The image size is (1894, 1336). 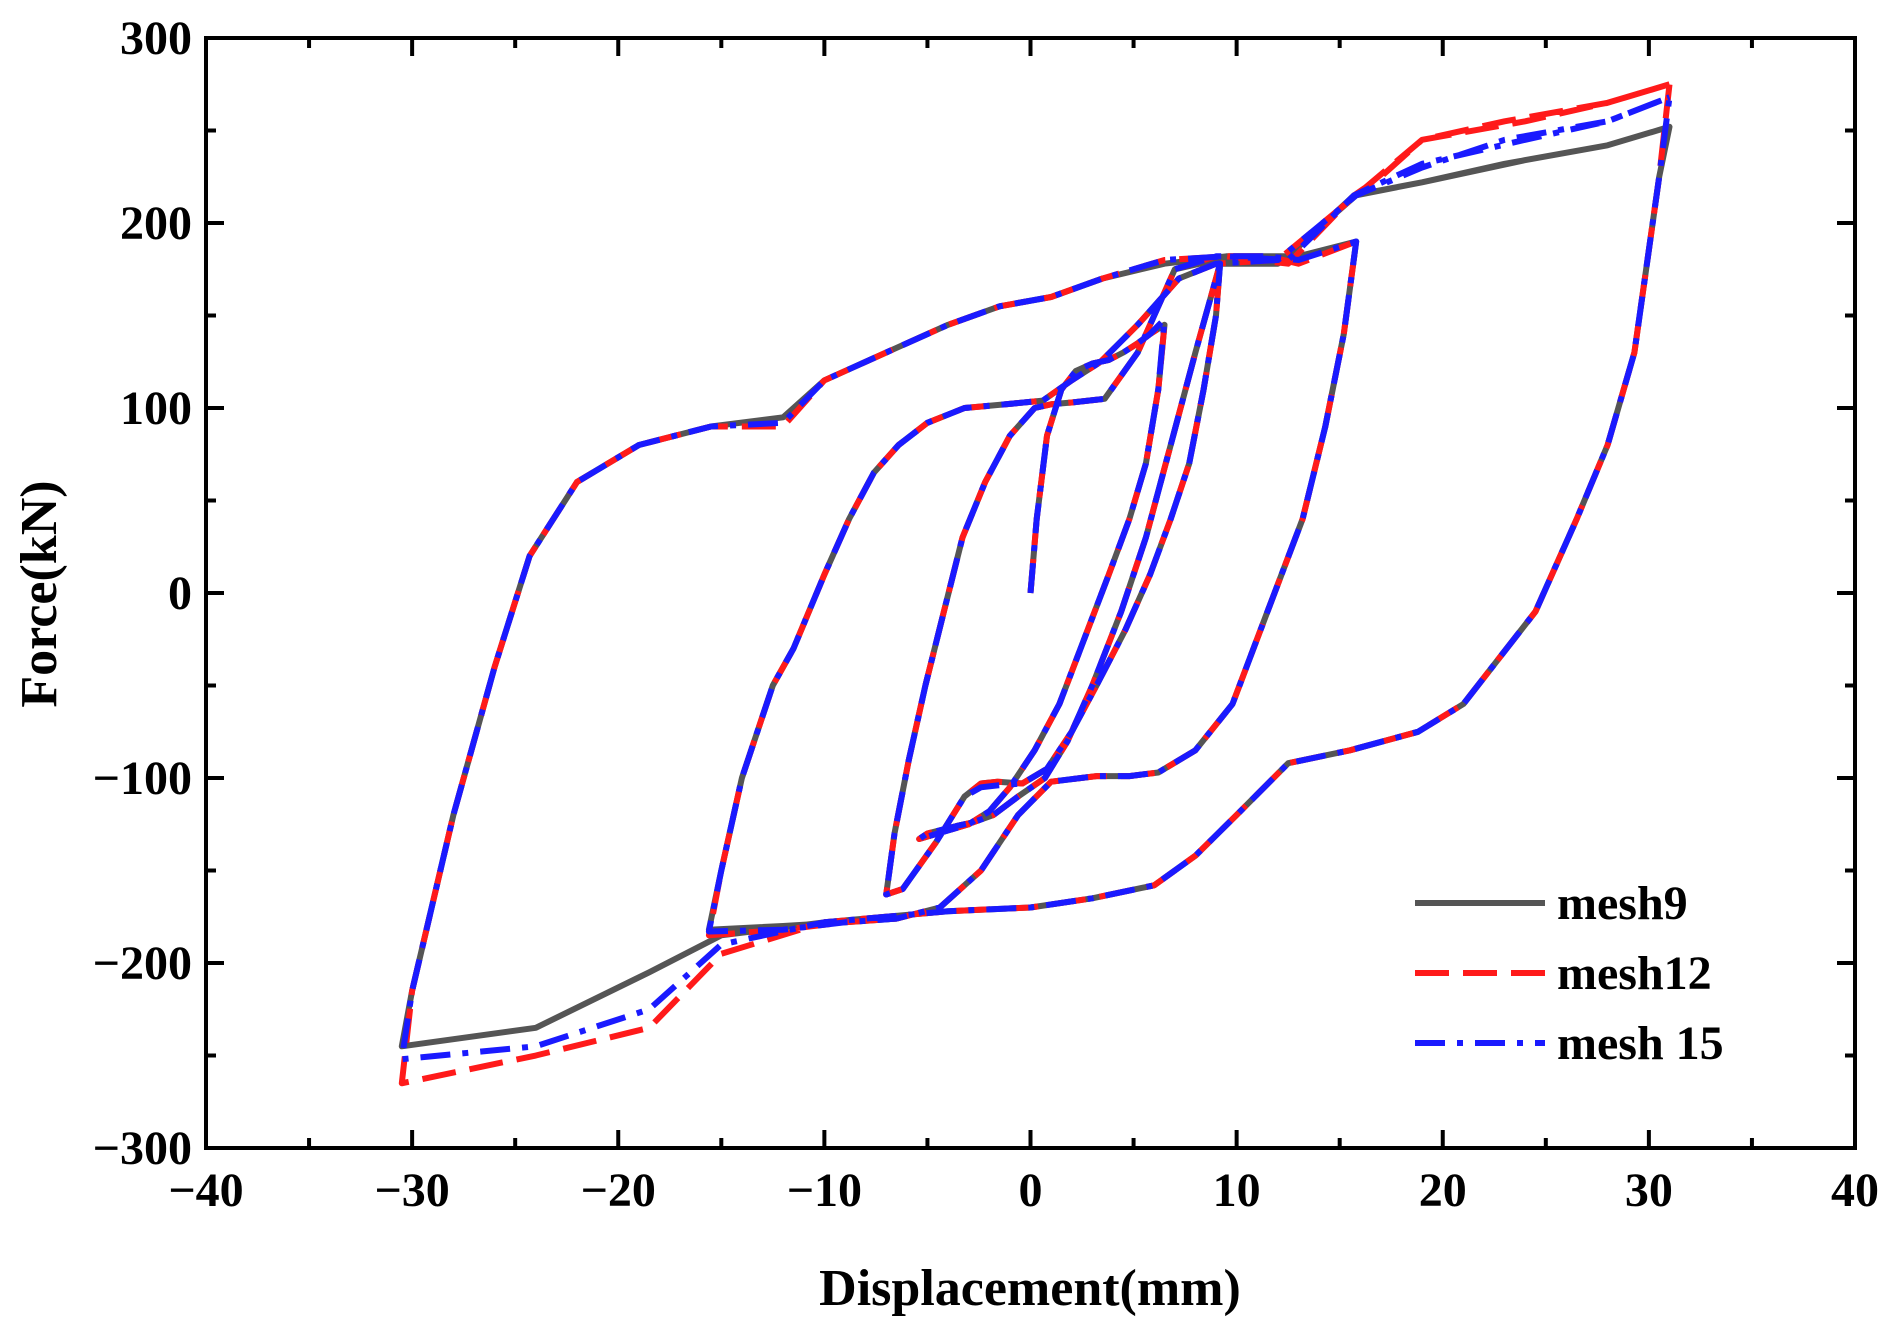 What do you see at coordinates (205, 1190) in the screenshot?
I see `x-tick-label: −40` at bounding box center [205, 1190].